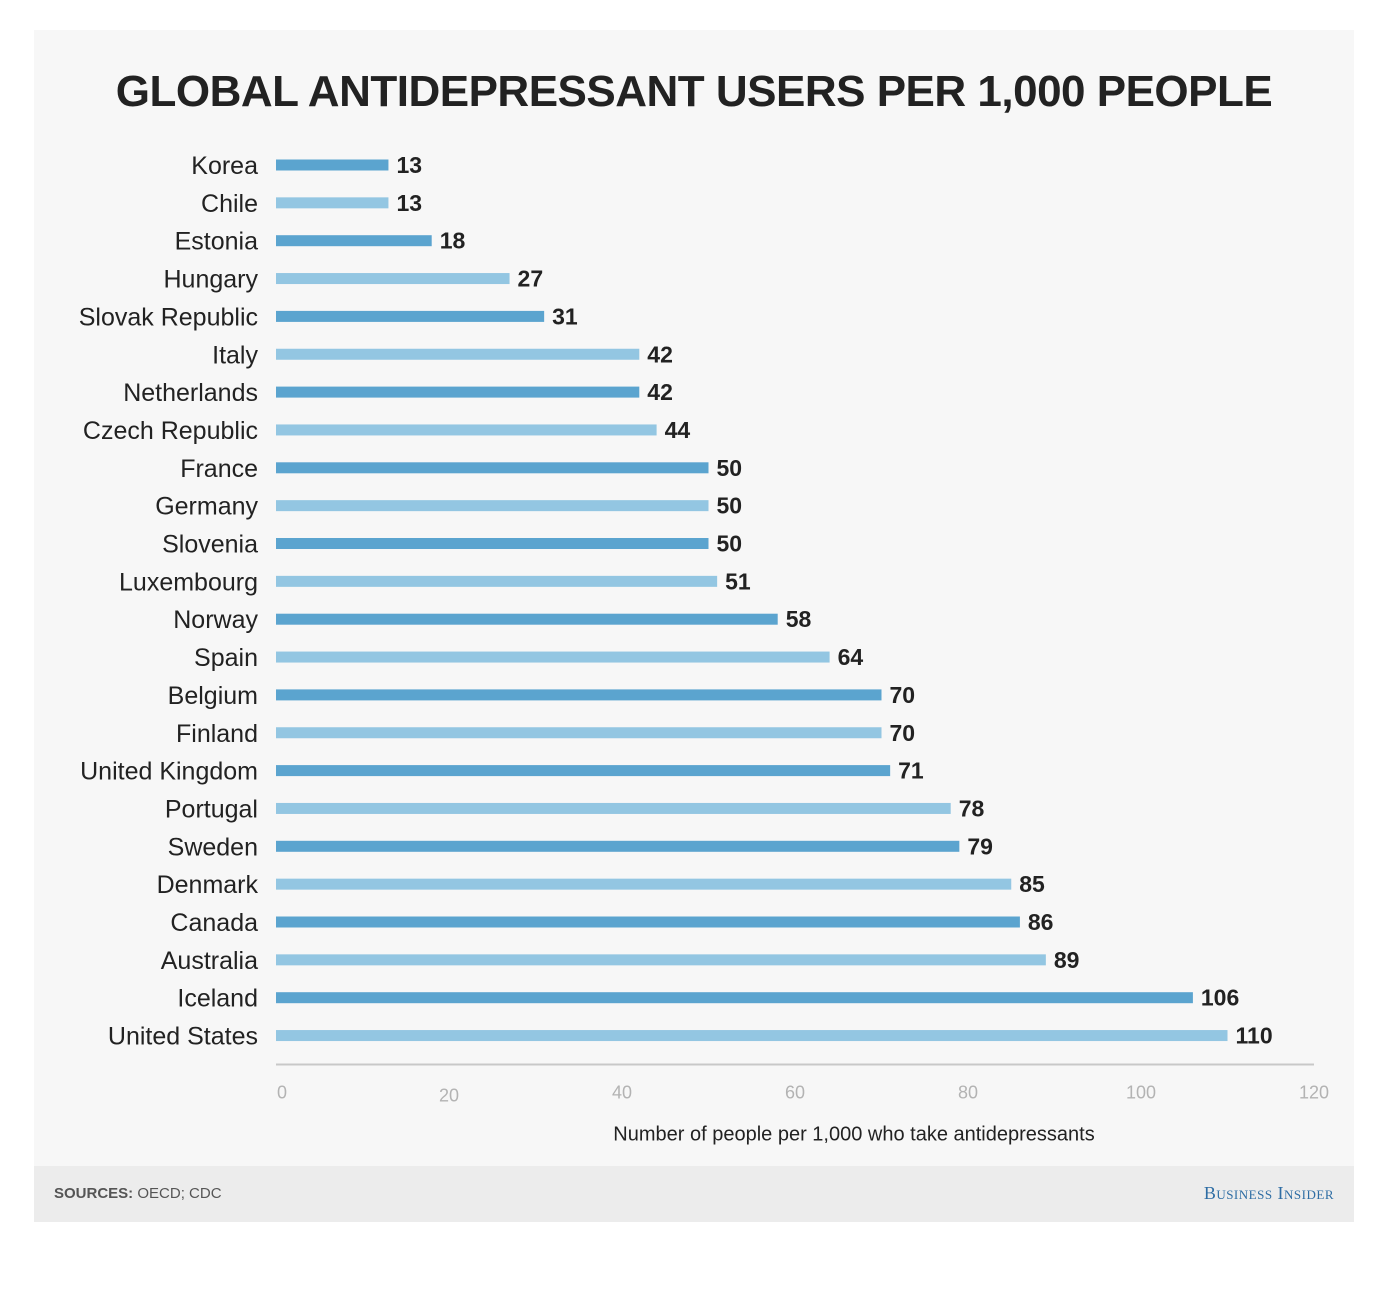  Describe the element at coordinates (730, 506) in the screenshot. I see `value-label-germany: 50` at that location.